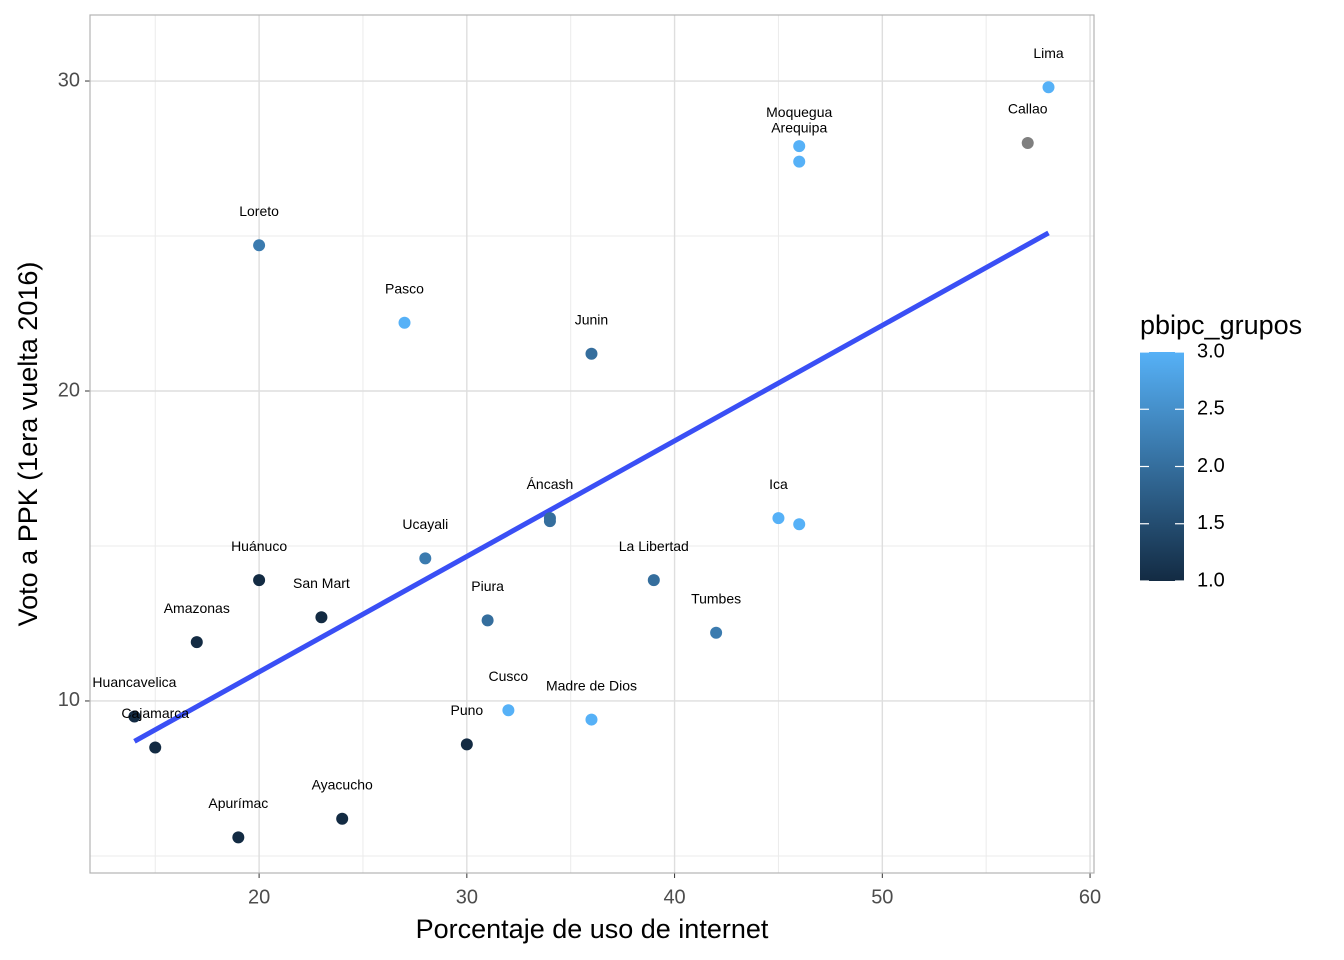 The image size is (1344, 960). Describe the element at coordinates (1028, 109) in the screenshot. I see `point-label: Callao` at that location.